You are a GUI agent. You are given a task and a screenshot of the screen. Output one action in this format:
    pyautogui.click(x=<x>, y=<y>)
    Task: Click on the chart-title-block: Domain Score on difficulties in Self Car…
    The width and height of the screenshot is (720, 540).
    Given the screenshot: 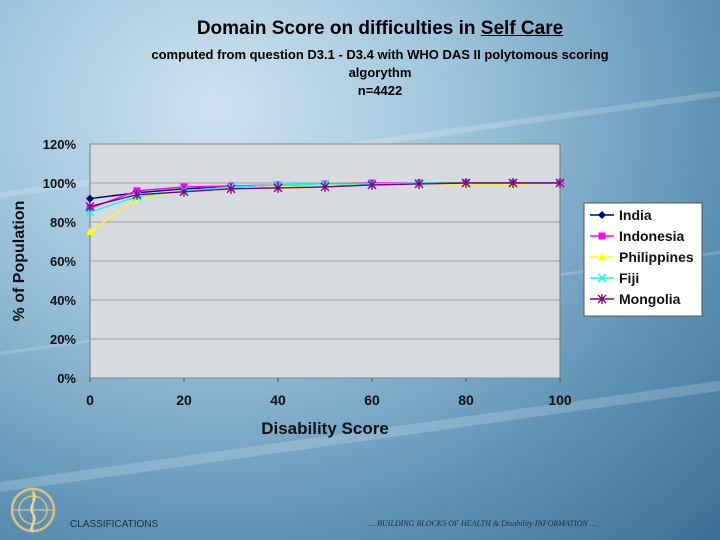 What is the action you would take?
    pyautogui.click(x=380, y=59)
    